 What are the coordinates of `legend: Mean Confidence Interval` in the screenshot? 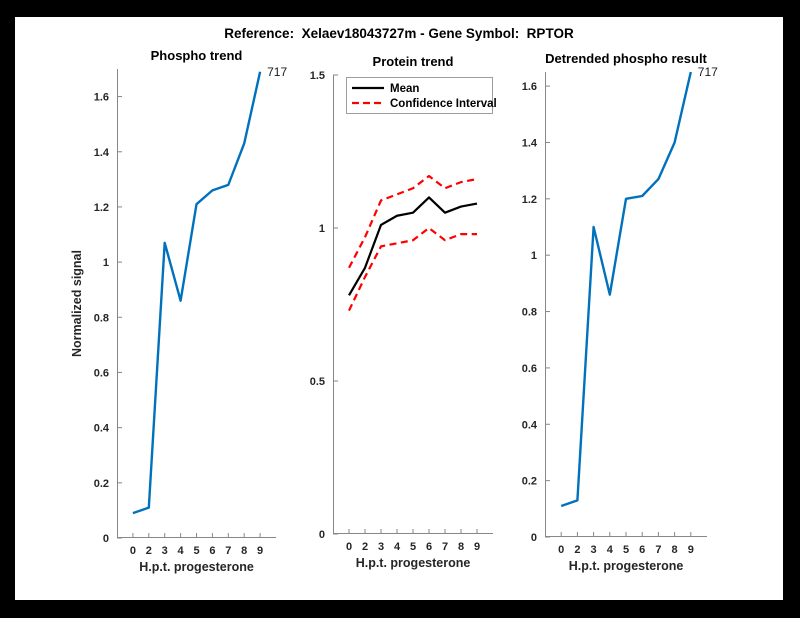 It's located at (421, 95).